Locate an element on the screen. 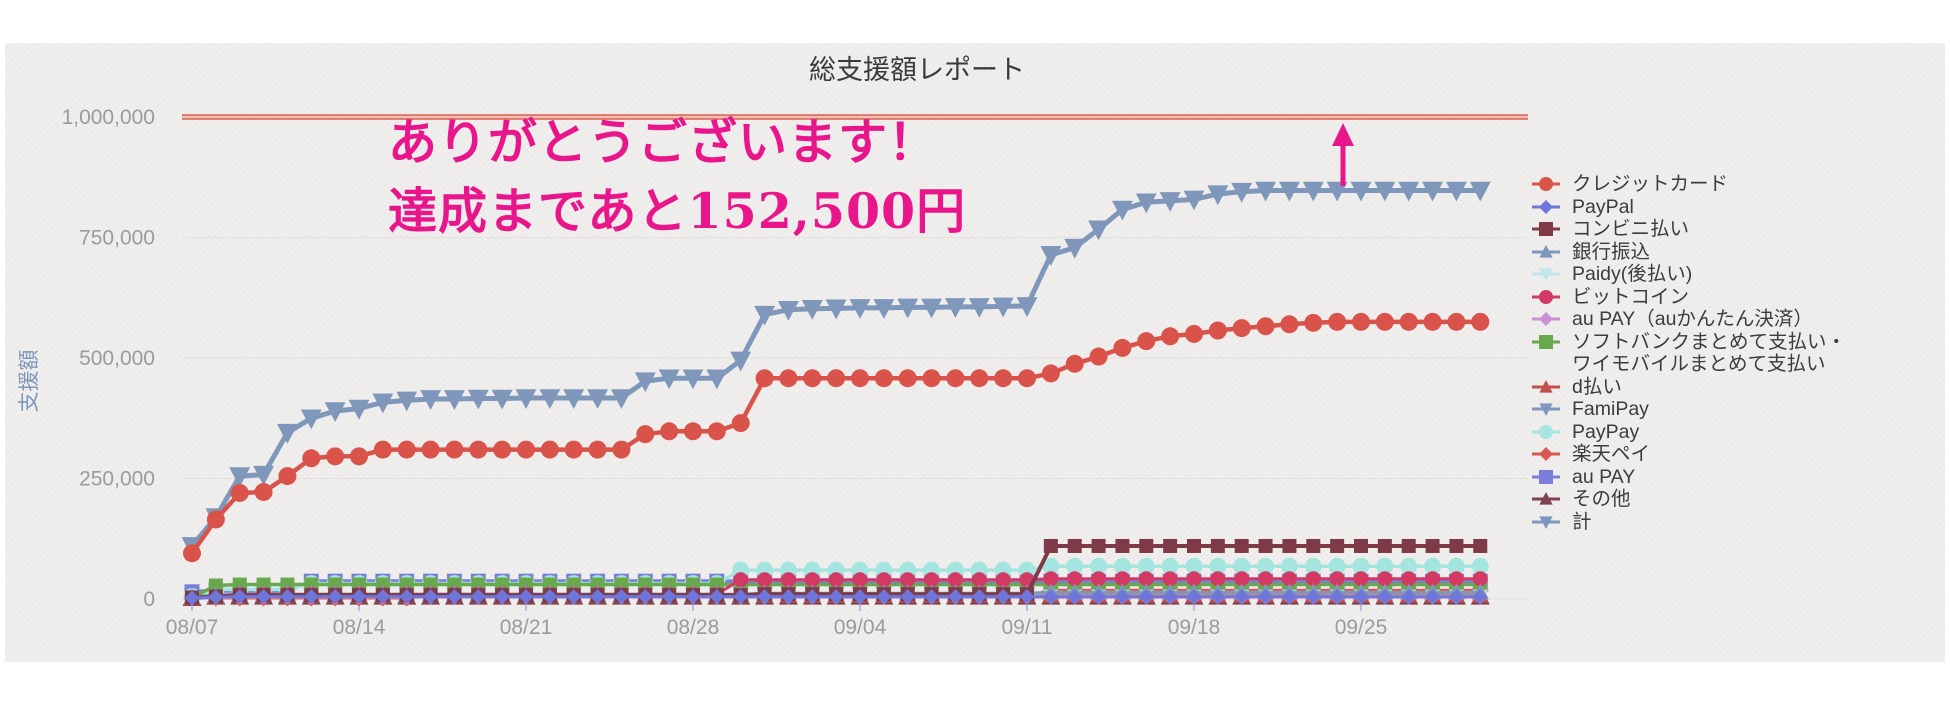 The image size is (1950, 708). bitcoin-marker-icon is located at coordinates (1546, 296).